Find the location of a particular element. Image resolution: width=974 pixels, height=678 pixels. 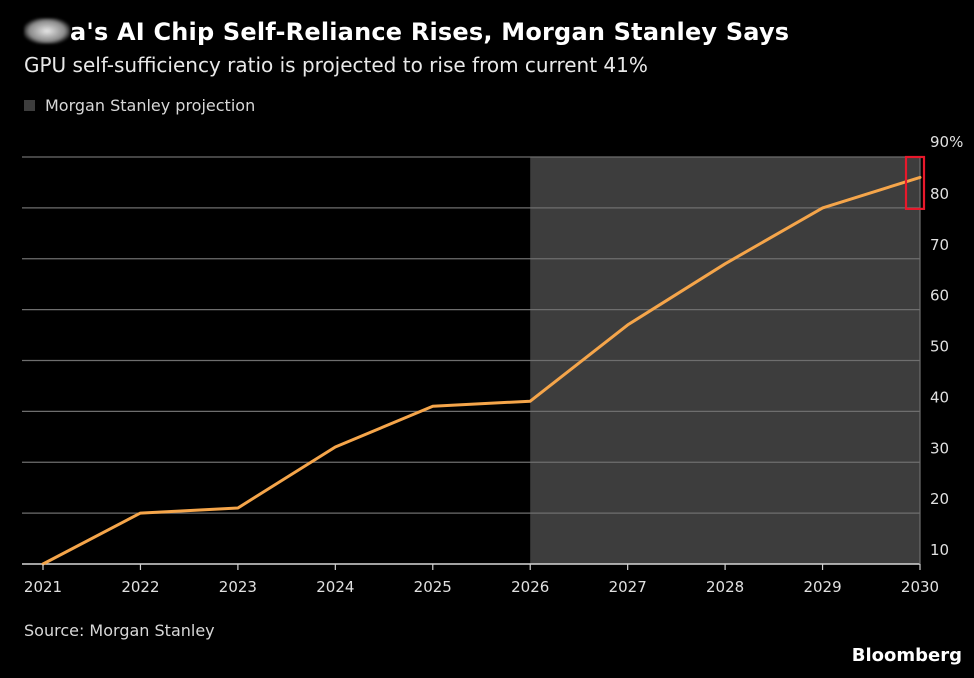

x-tick-label: 2022 is located at coordinates (140, 587).